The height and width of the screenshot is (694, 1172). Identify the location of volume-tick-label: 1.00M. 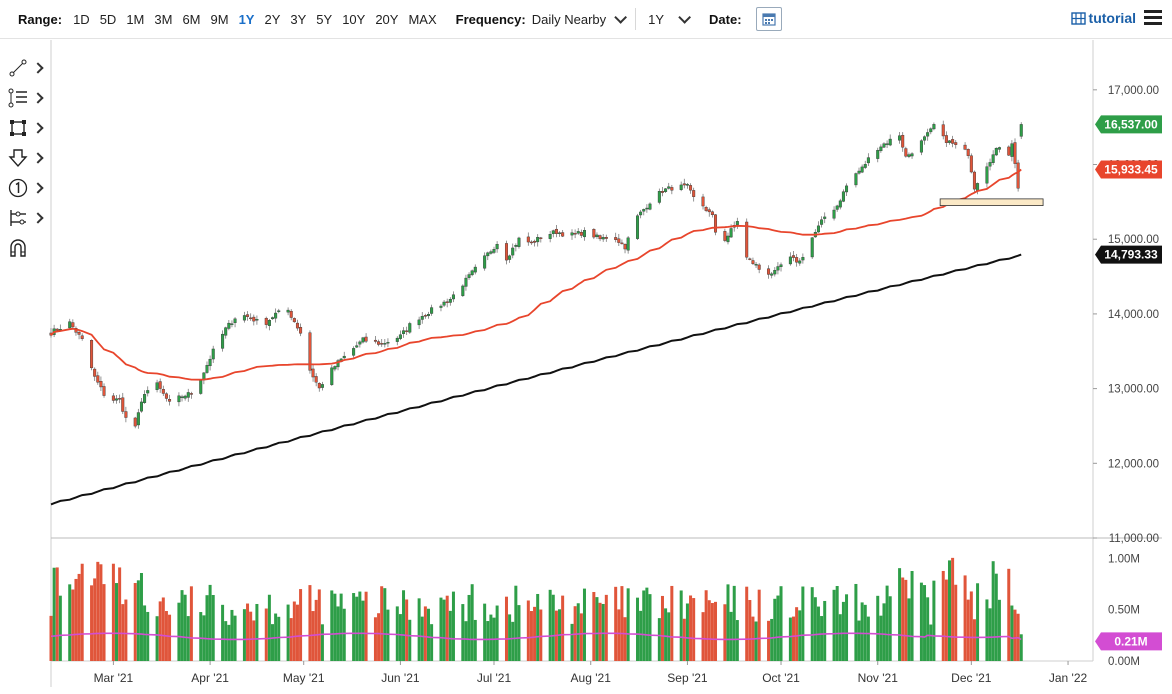
(1124, 559).